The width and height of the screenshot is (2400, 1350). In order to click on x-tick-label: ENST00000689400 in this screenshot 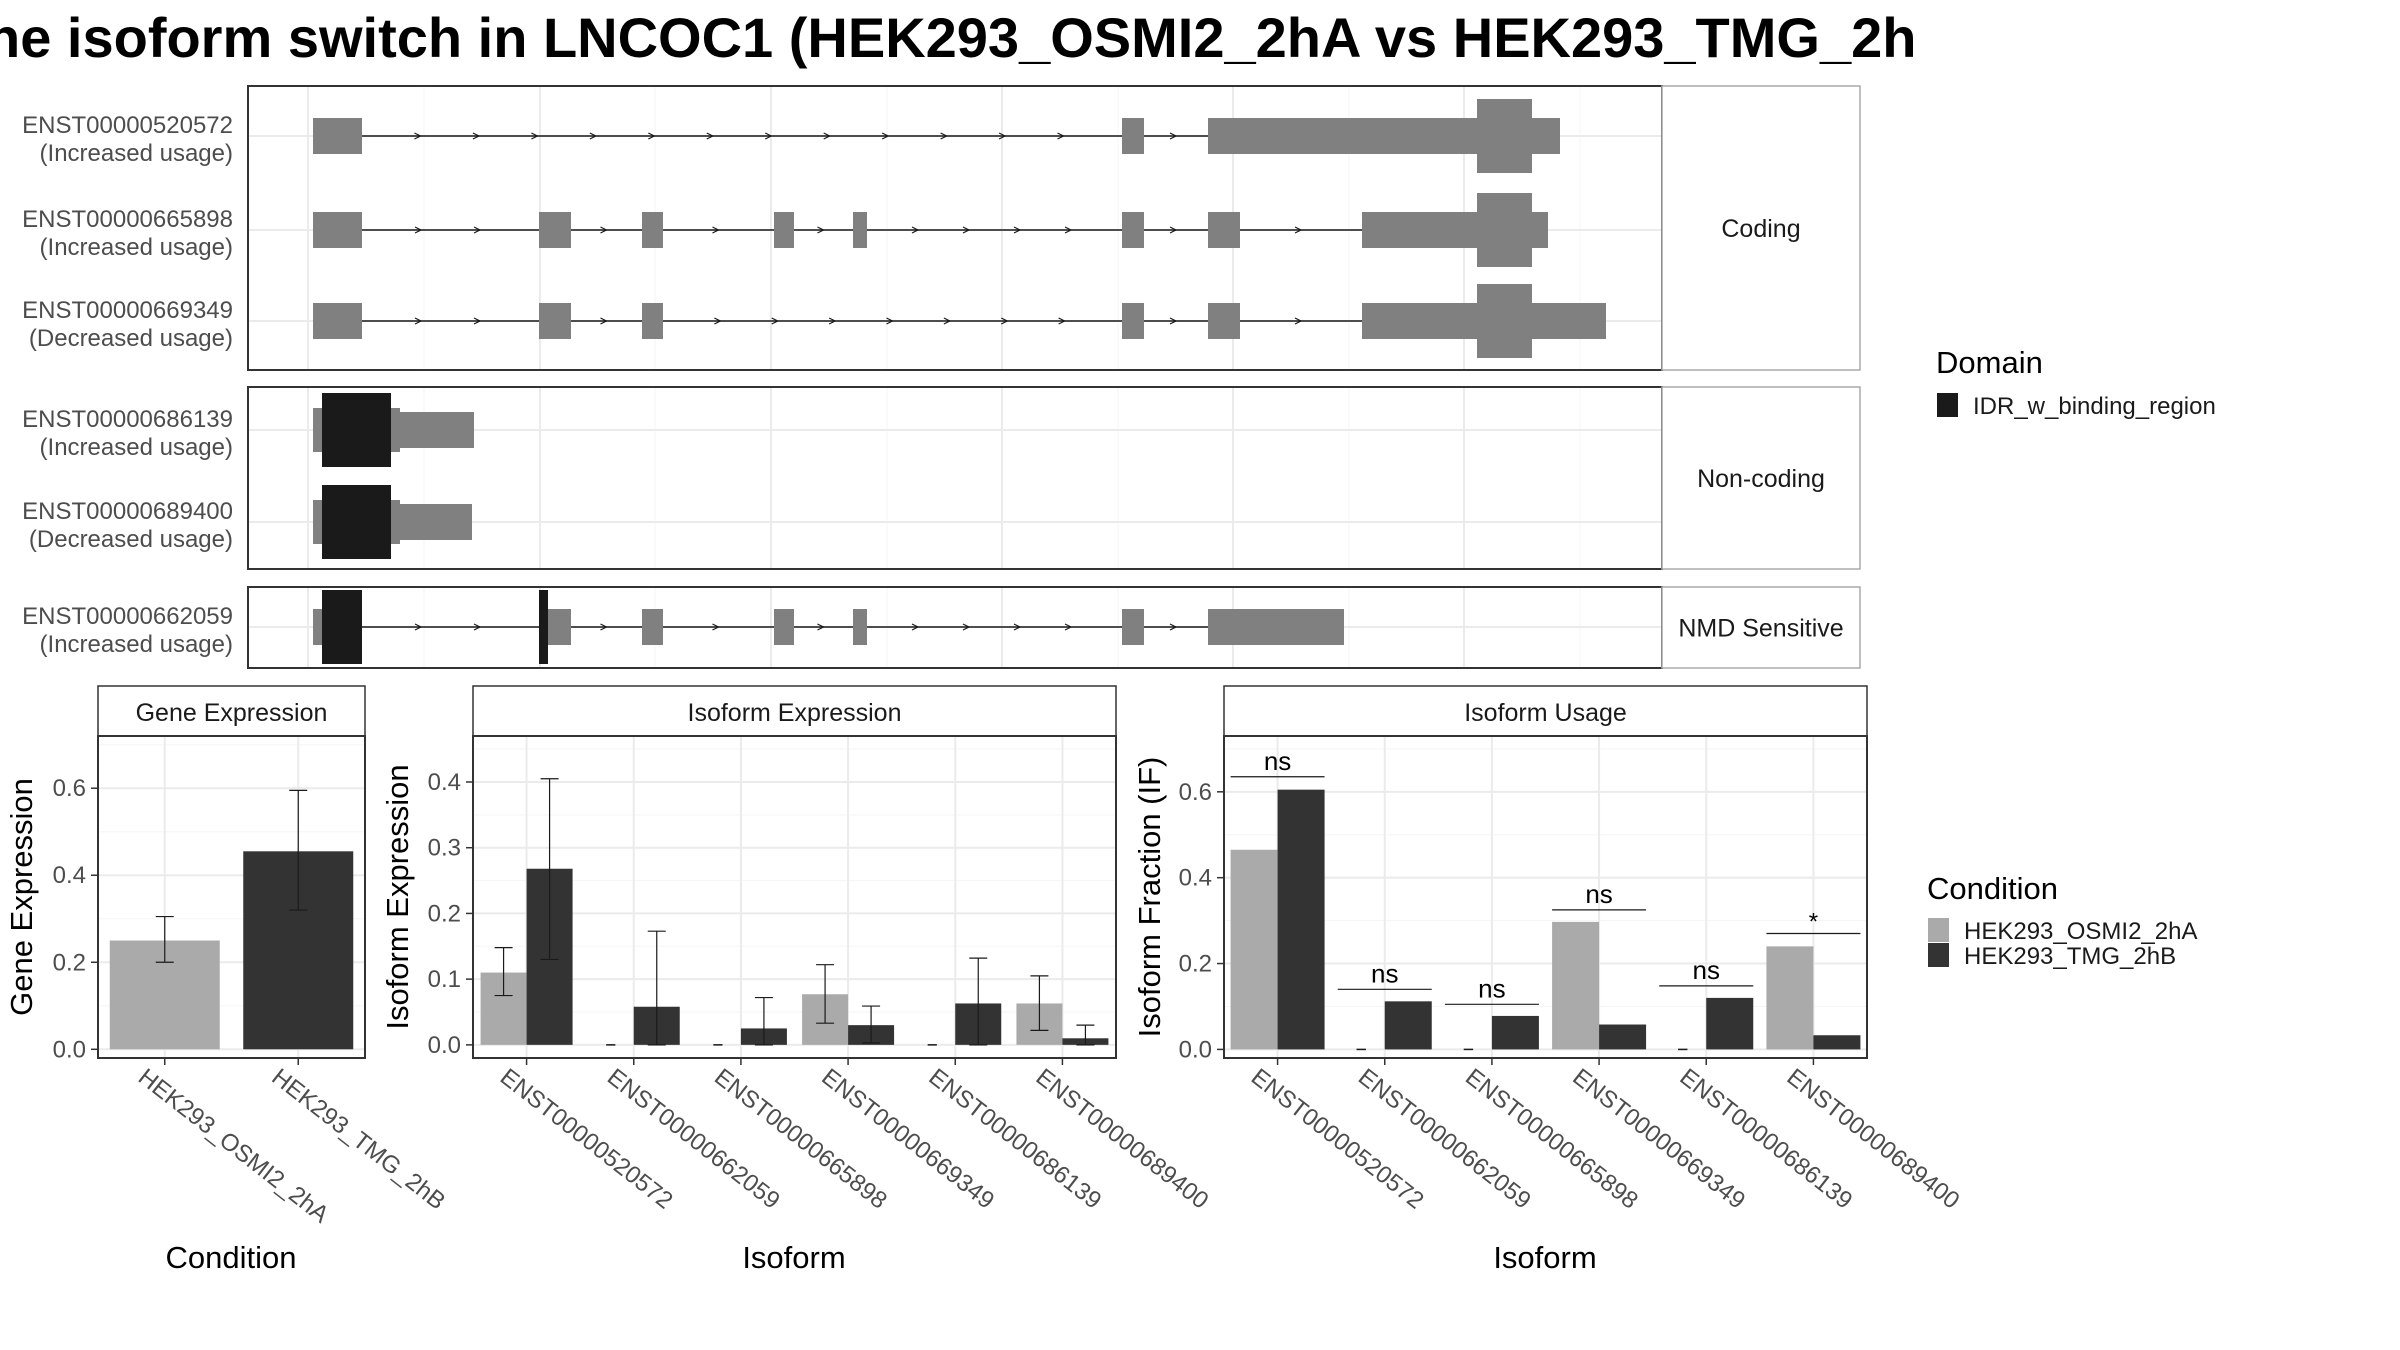, I will do `click(1122, 1138)`.